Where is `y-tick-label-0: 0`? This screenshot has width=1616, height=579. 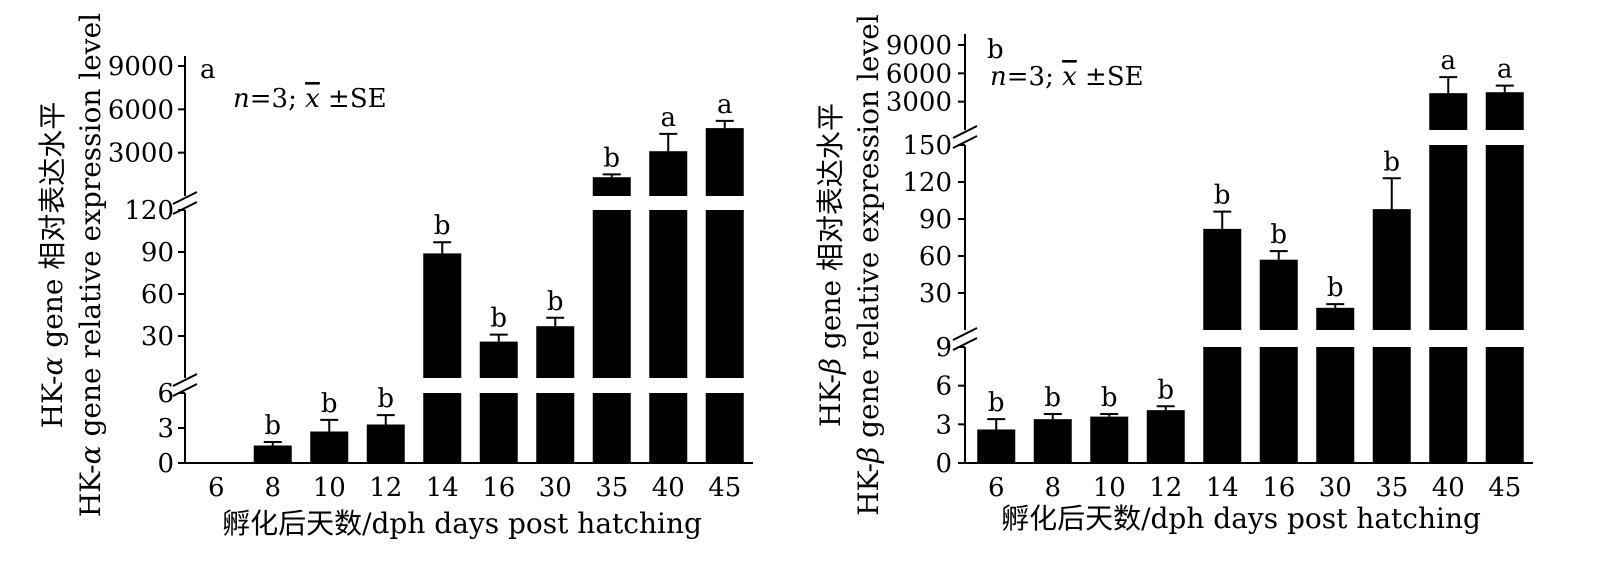 y-tick-label-0: 0 is located at coordinates (165, 464).